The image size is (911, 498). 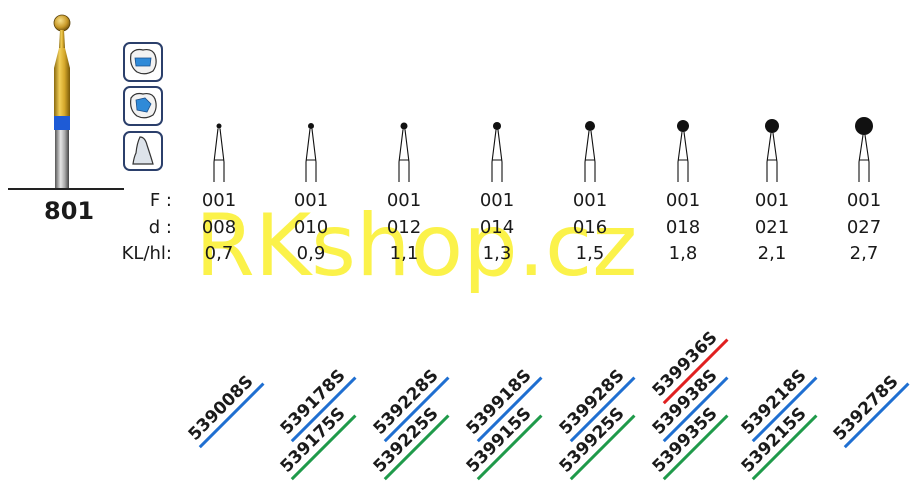 What do you see at coordinates (683, 227) in the screenshot?
I see `value-d: 018` at bounding box center [683, 227].